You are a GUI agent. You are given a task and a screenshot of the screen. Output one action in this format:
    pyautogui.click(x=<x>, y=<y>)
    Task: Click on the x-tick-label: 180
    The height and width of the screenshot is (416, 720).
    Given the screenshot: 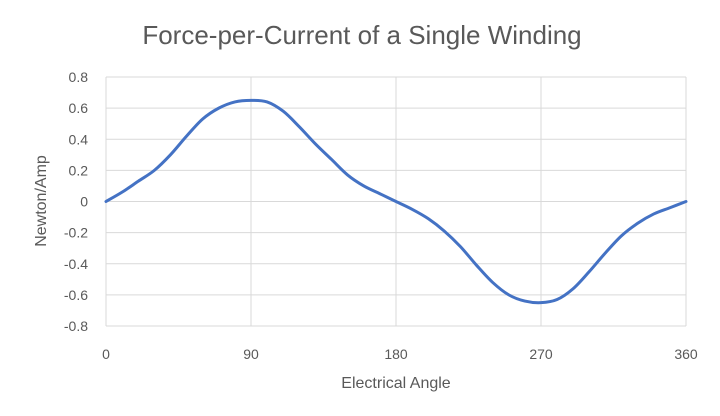 What is the action you would take?
    pyautogui.click(x=396, y=354)
    